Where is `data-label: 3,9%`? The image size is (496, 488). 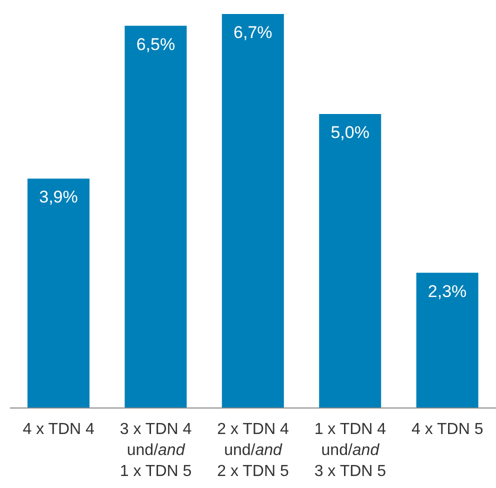 data-label: 3,9% is located at coordinates (58, 197).